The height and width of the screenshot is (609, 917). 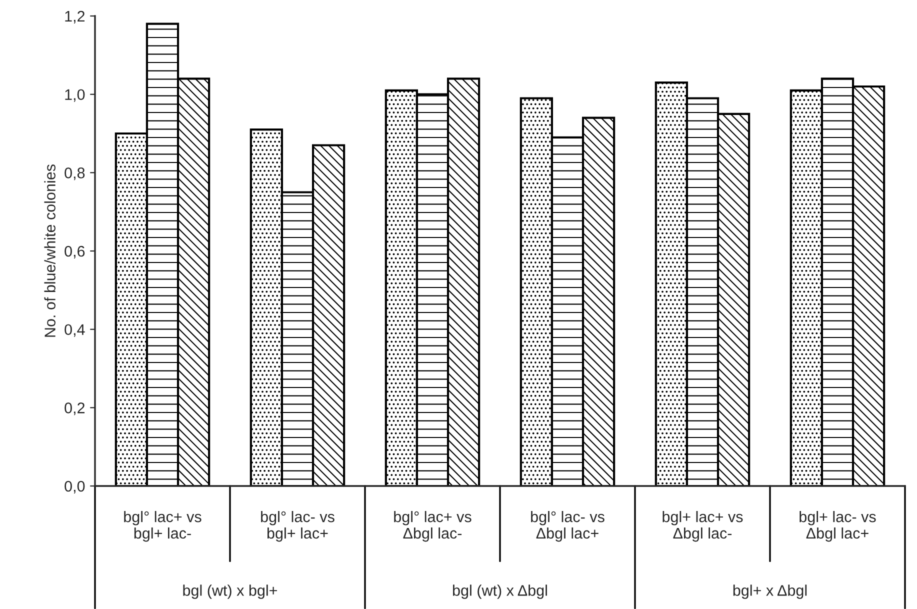 What do you see at coordinates (74, 252) in the screenshot?
I see `y-tick-label: 0,6` at bounding box center [74, 252].